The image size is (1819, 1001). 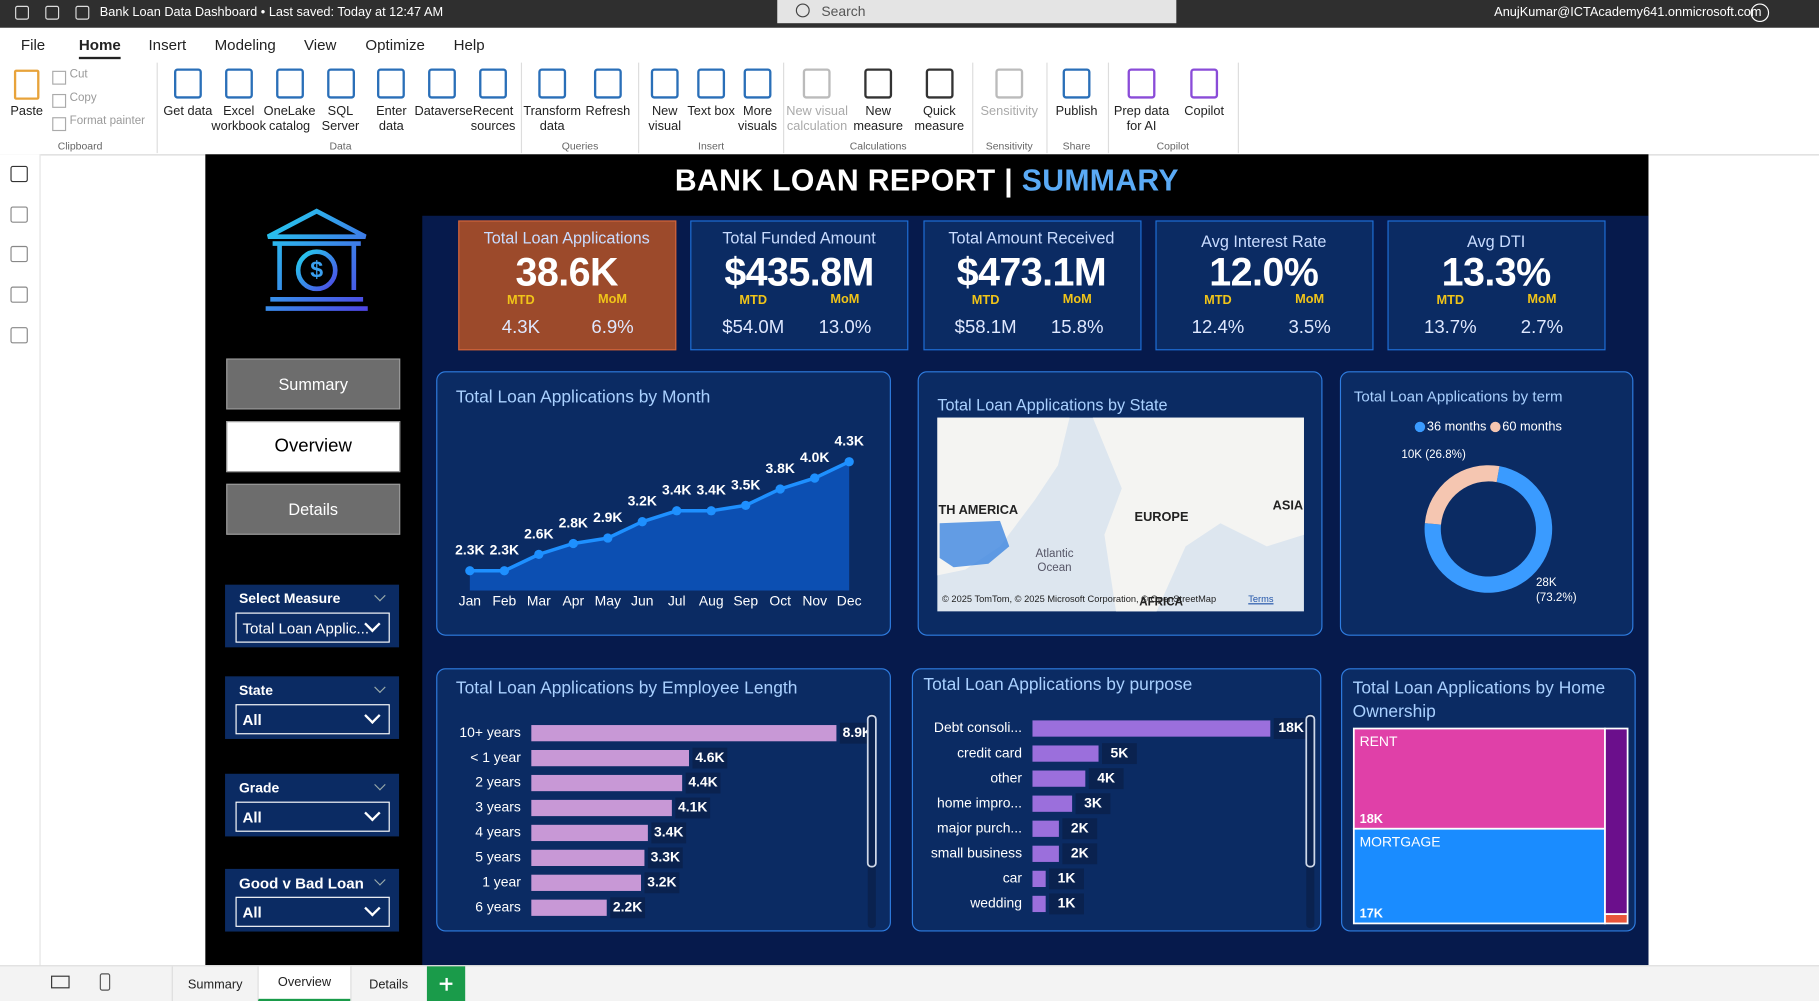 What do you see at coordinates (99, 48) in the screenshot?
I see `ribbon-tab: Home` at bounding box center [99, 48].